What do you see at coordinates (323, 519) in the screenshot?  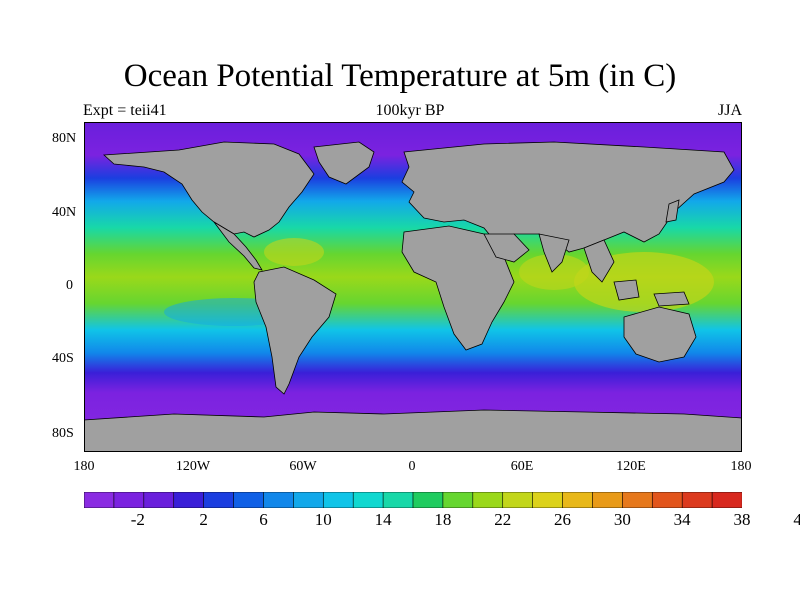 I see `colorbar-label: 10` at bounding box center [323, 519].